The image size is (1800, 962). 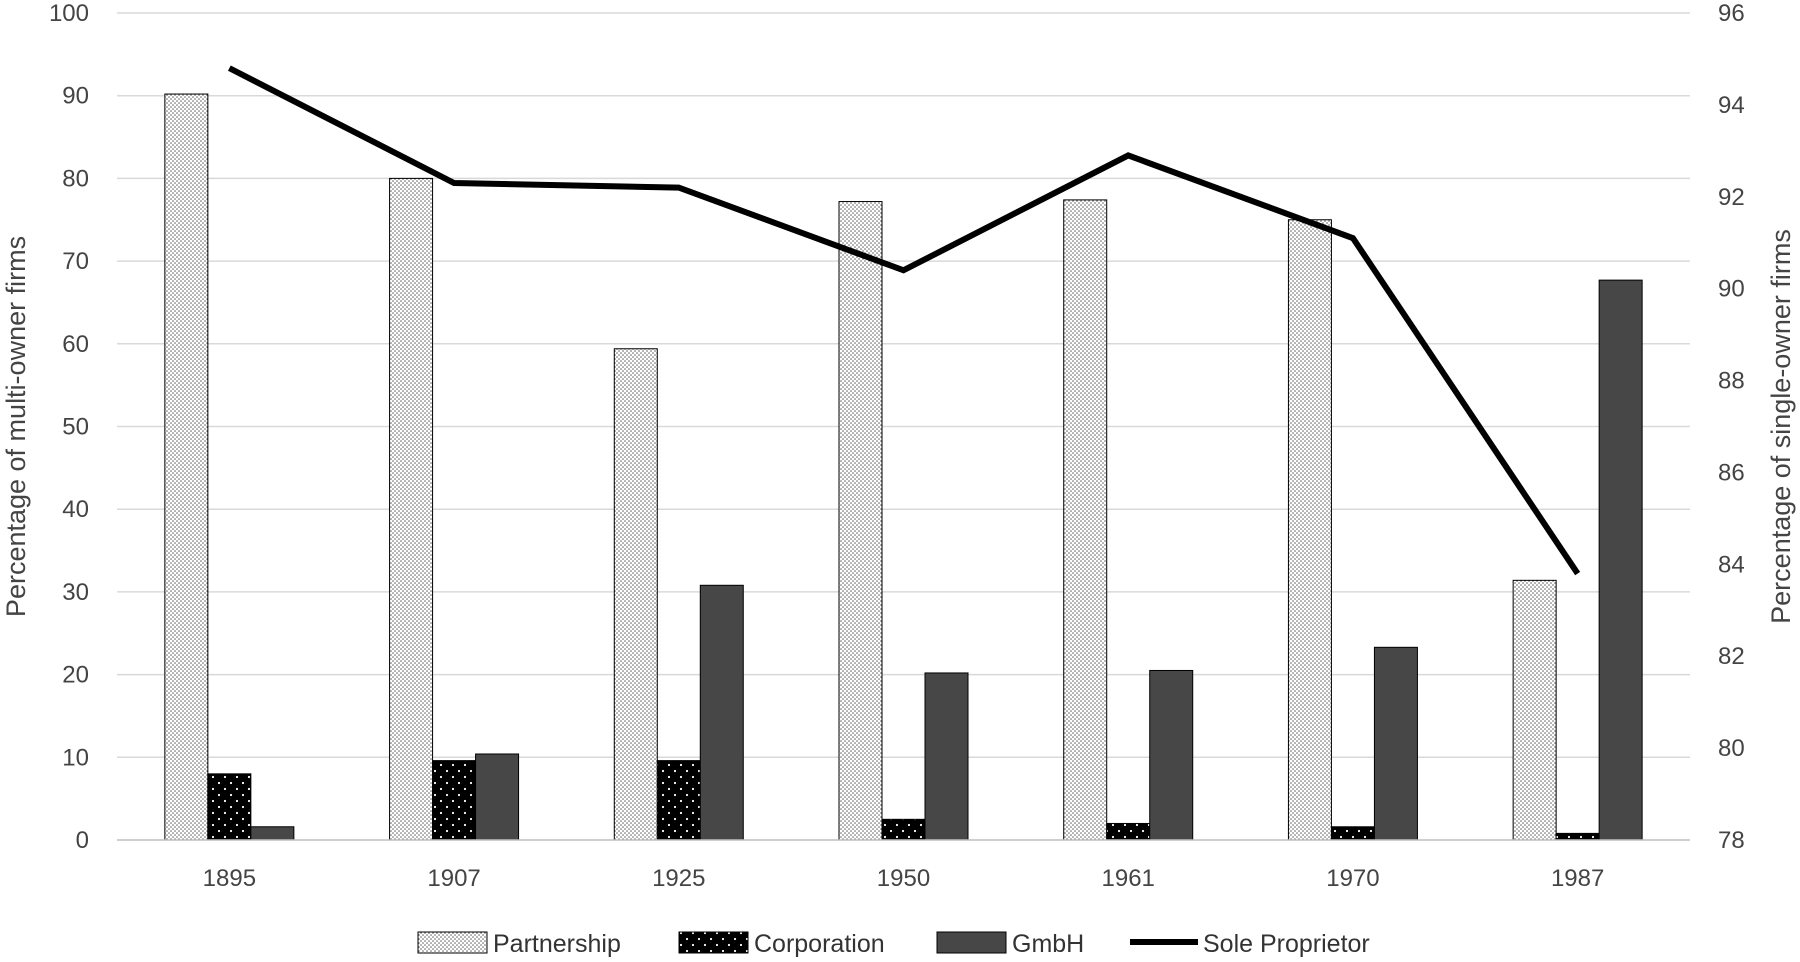 I want to click on y-tick-label-left: 0, so click(x=82, y=840).